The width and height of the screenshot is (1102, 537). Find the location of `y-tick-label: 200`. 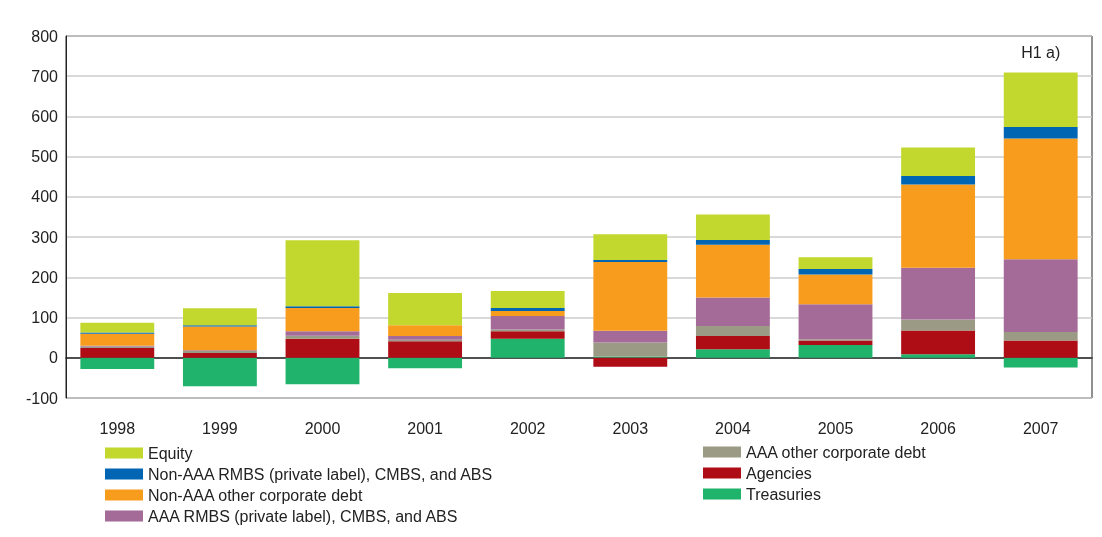

y-tick-label: 200 is located at coordinates (45, 277).